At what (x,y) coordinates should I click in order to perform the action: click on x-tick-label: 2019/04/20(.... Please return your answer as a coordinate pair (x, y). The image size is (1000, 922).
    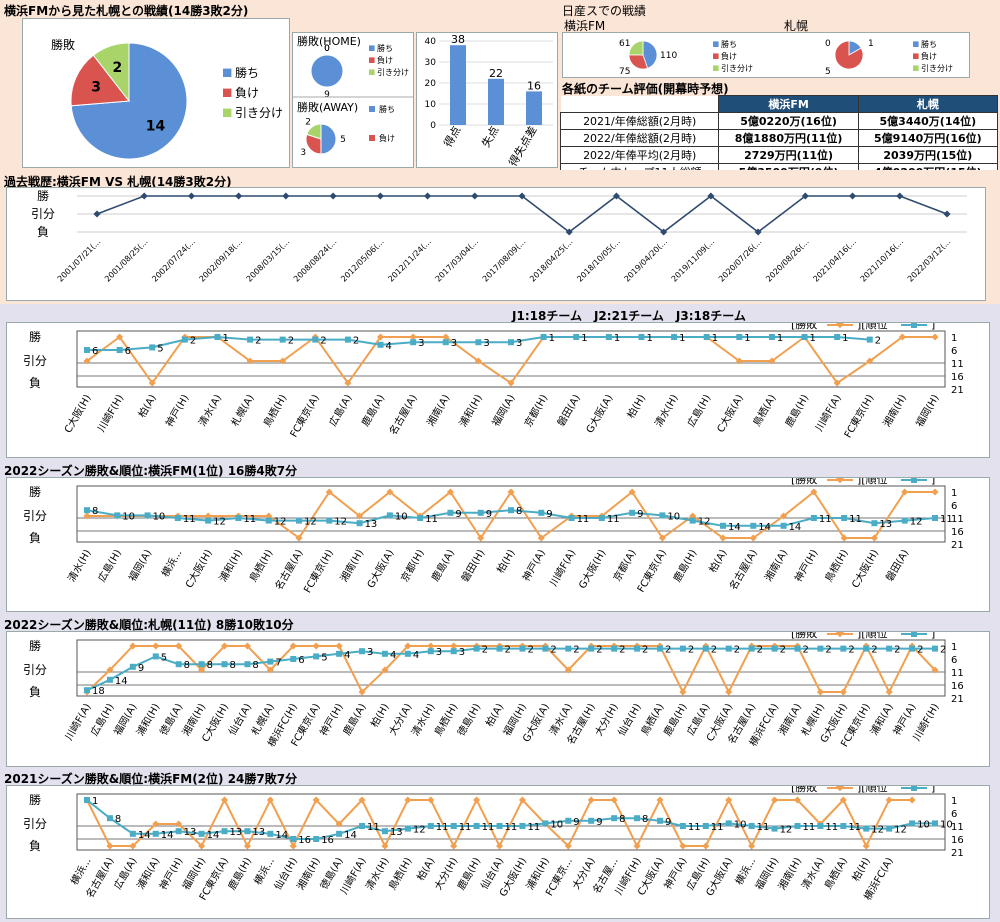
    Looking at the image, I should click on (646, 260).